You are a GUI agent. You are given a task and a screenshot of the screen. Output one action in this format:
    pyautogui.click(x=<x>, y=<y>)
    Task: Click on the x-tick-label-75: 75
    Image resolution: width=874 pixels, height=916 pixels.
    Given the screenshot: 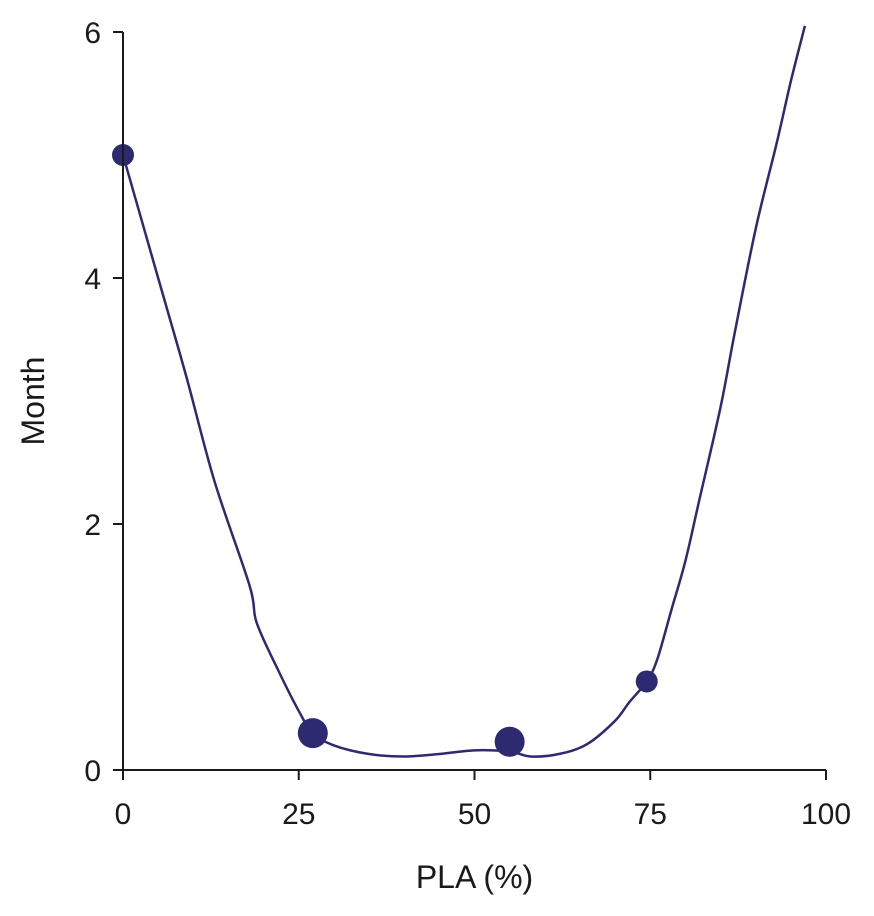 What is the action you would take?
    pyautogui.click(x=650, y=814)
    